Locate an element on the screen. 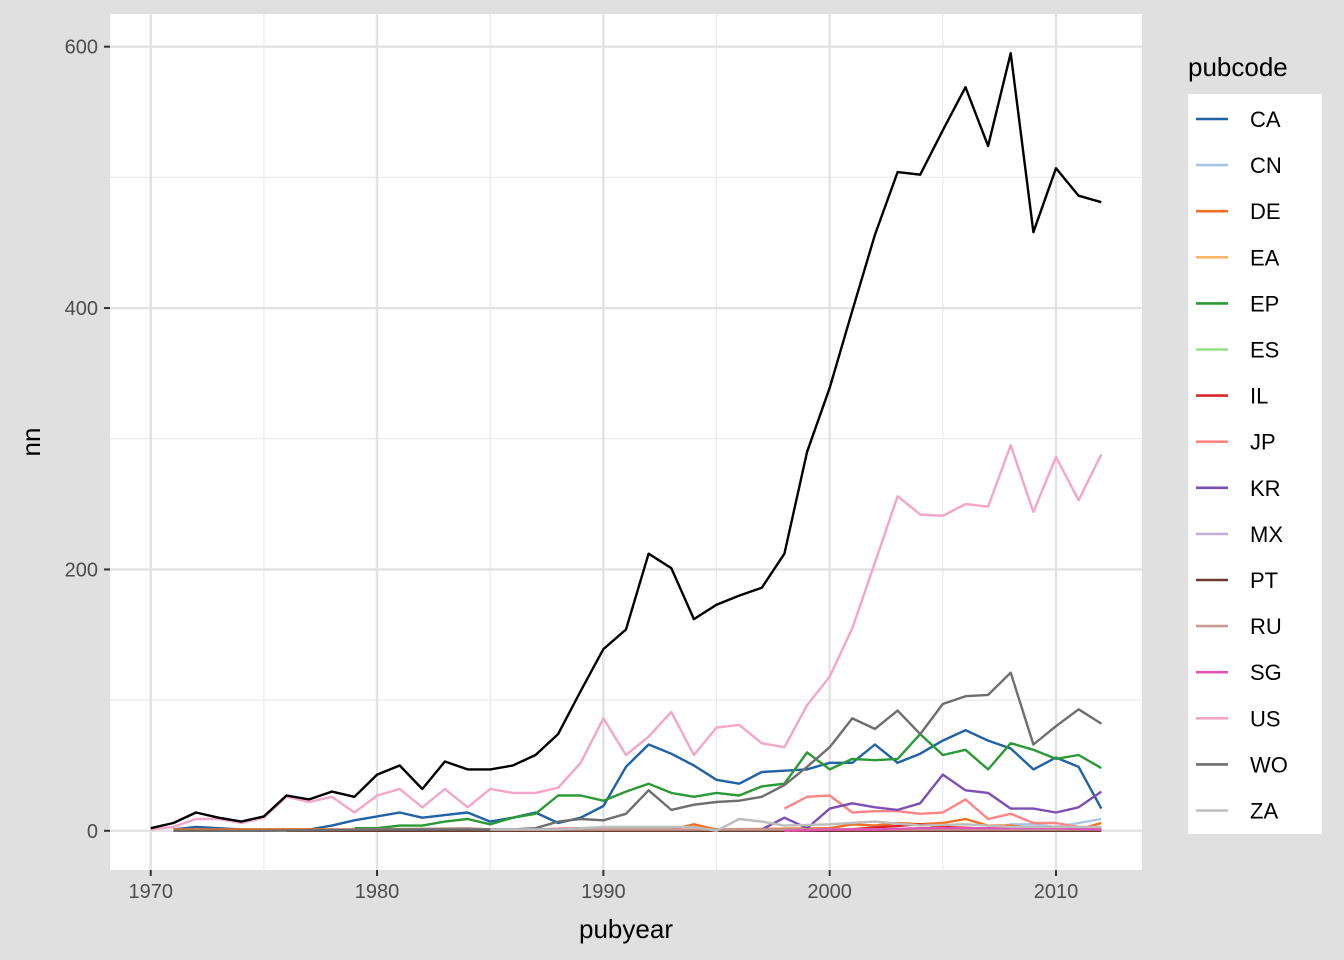  legend: pubcode CA CN DE EA EP ES IL JP KR MX PT RU SG US WO ZA is located at coordinates (1255, 443).